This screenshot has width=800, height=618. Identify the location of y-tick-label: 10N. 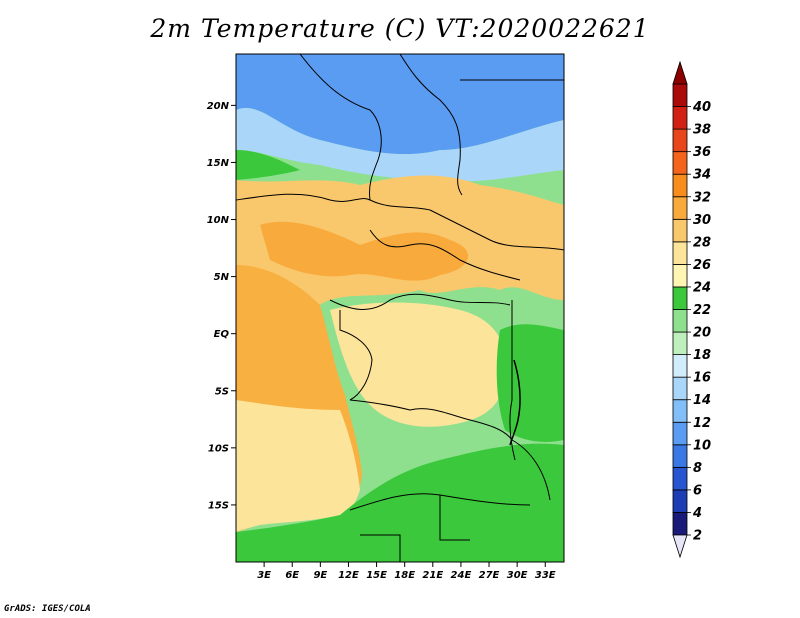
(218, 220).